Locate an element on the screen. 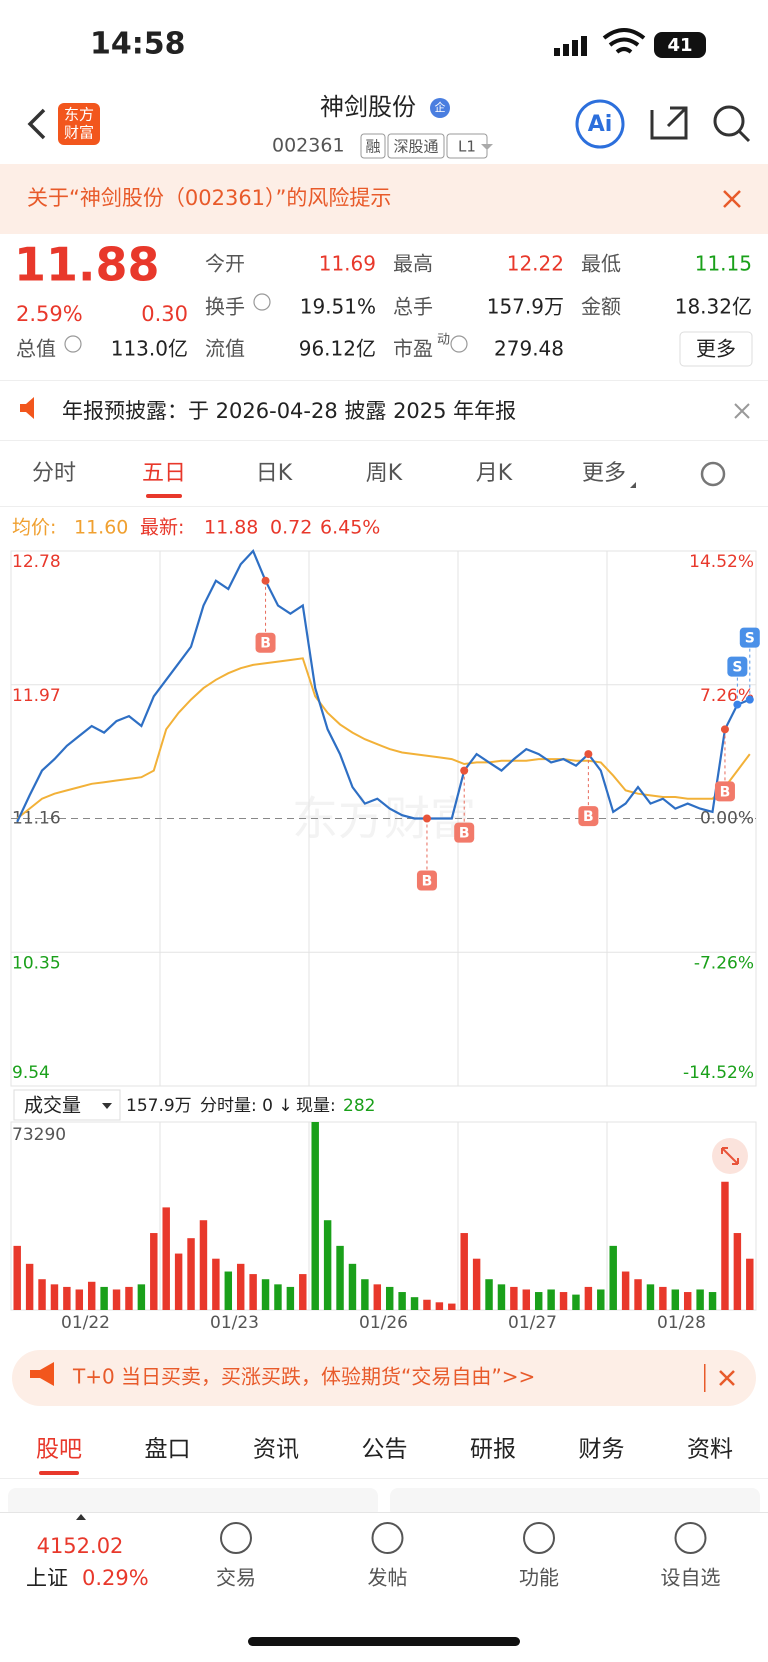 This screenshot has height=1662, width=768. badge is located at coordinates (440, 108).